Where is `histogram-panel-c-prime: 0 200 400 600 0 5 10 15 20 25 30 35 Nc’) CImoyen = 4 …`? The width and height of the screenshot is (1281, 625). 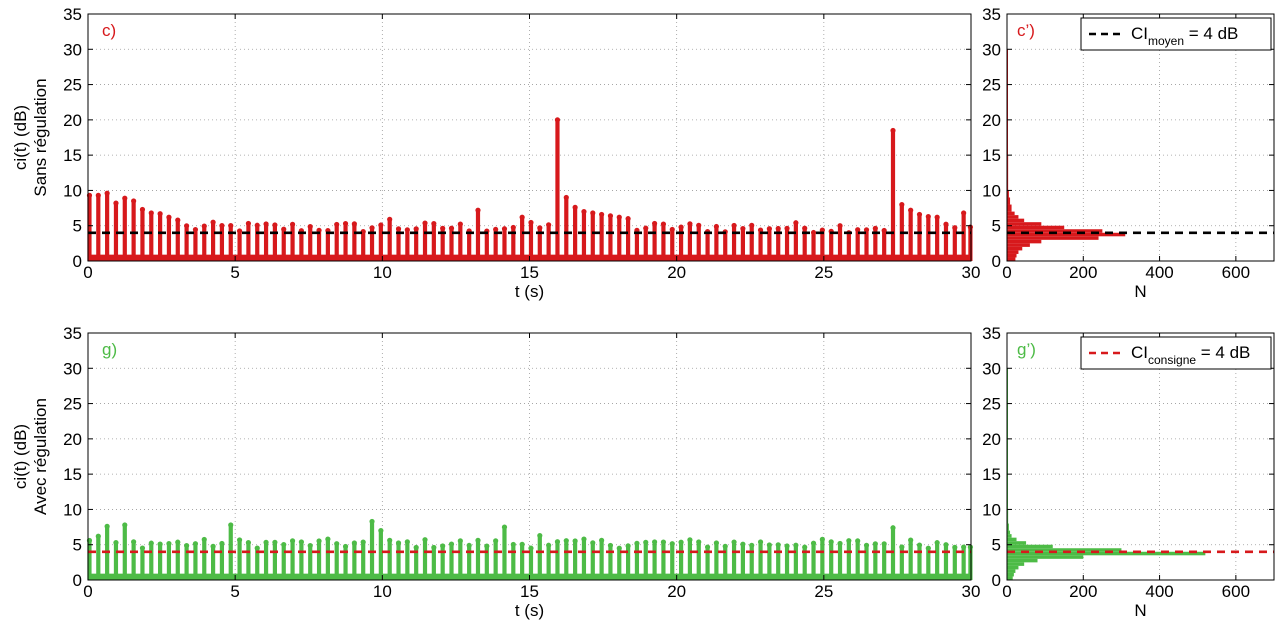
histogram-panel-c-prime: 0 200 400 600 0 5 10 15 20 25 30 35 Nc’) CImoyen = 4 … is located at coordinates (1128, 153).